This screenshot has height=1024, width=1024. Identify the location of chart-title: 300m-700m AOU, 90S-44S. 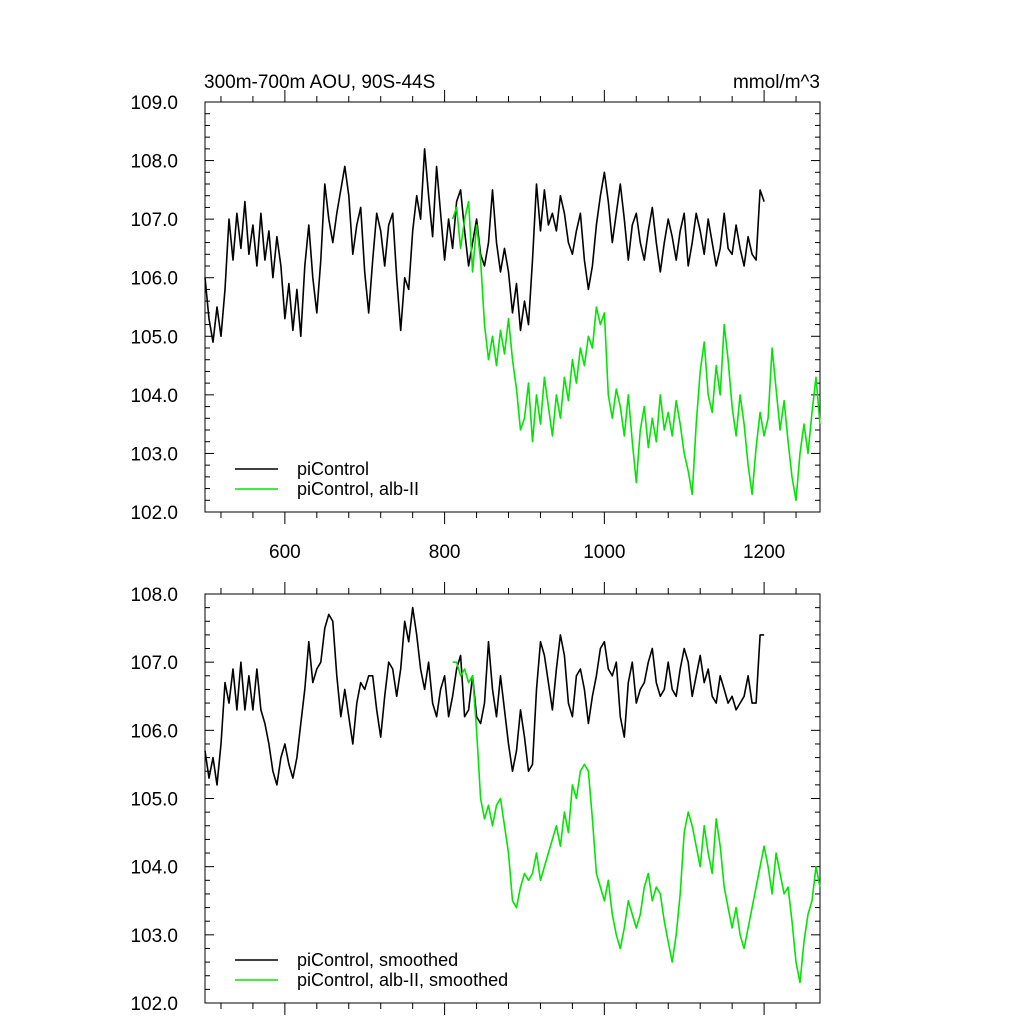
(319, 82).